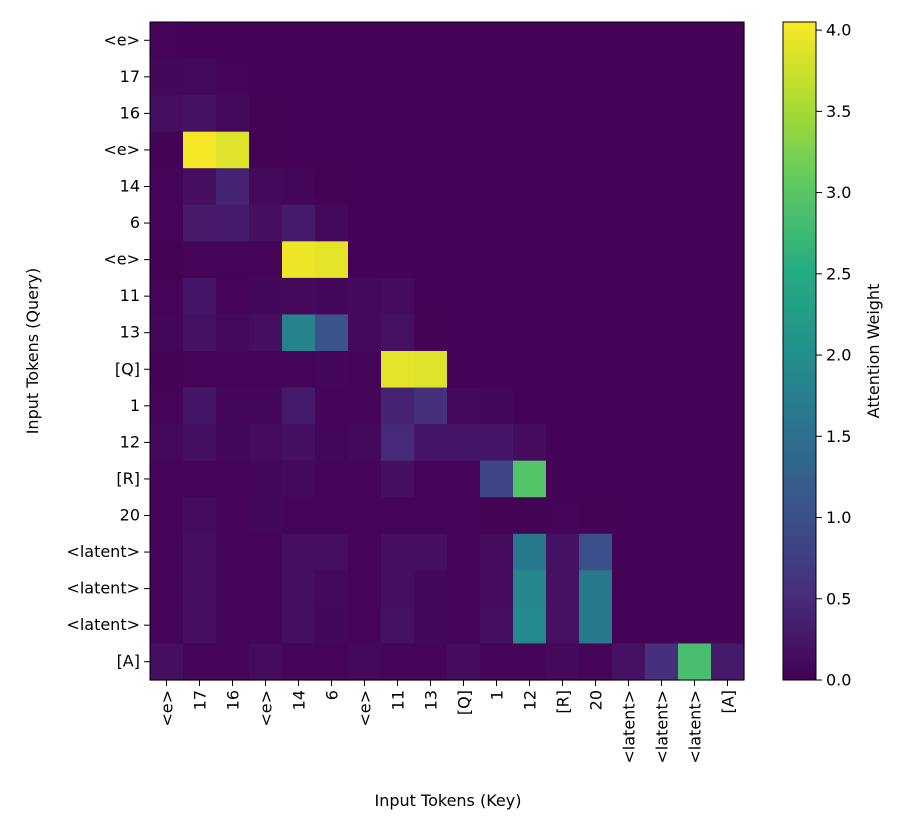  I want to click on x-axis-label: Input Tokens (Key), so click(448, 800).